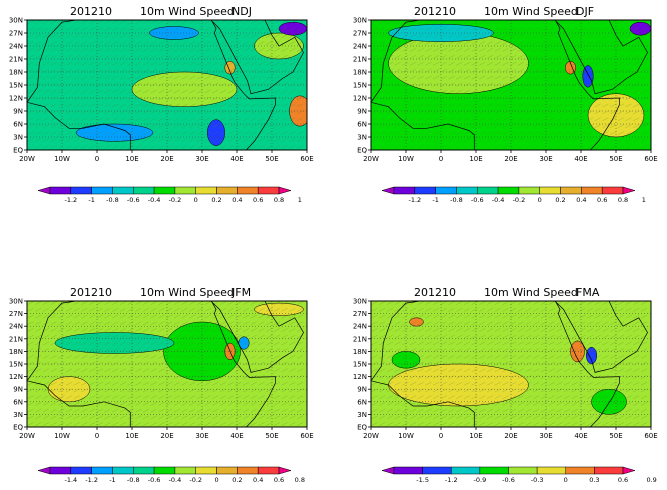 The image size is (667, 490). What do you see at coordinates (585, 11) in the screenshot?
I see `panel-title-part-2: DJF` at bounding box center [585, 11].